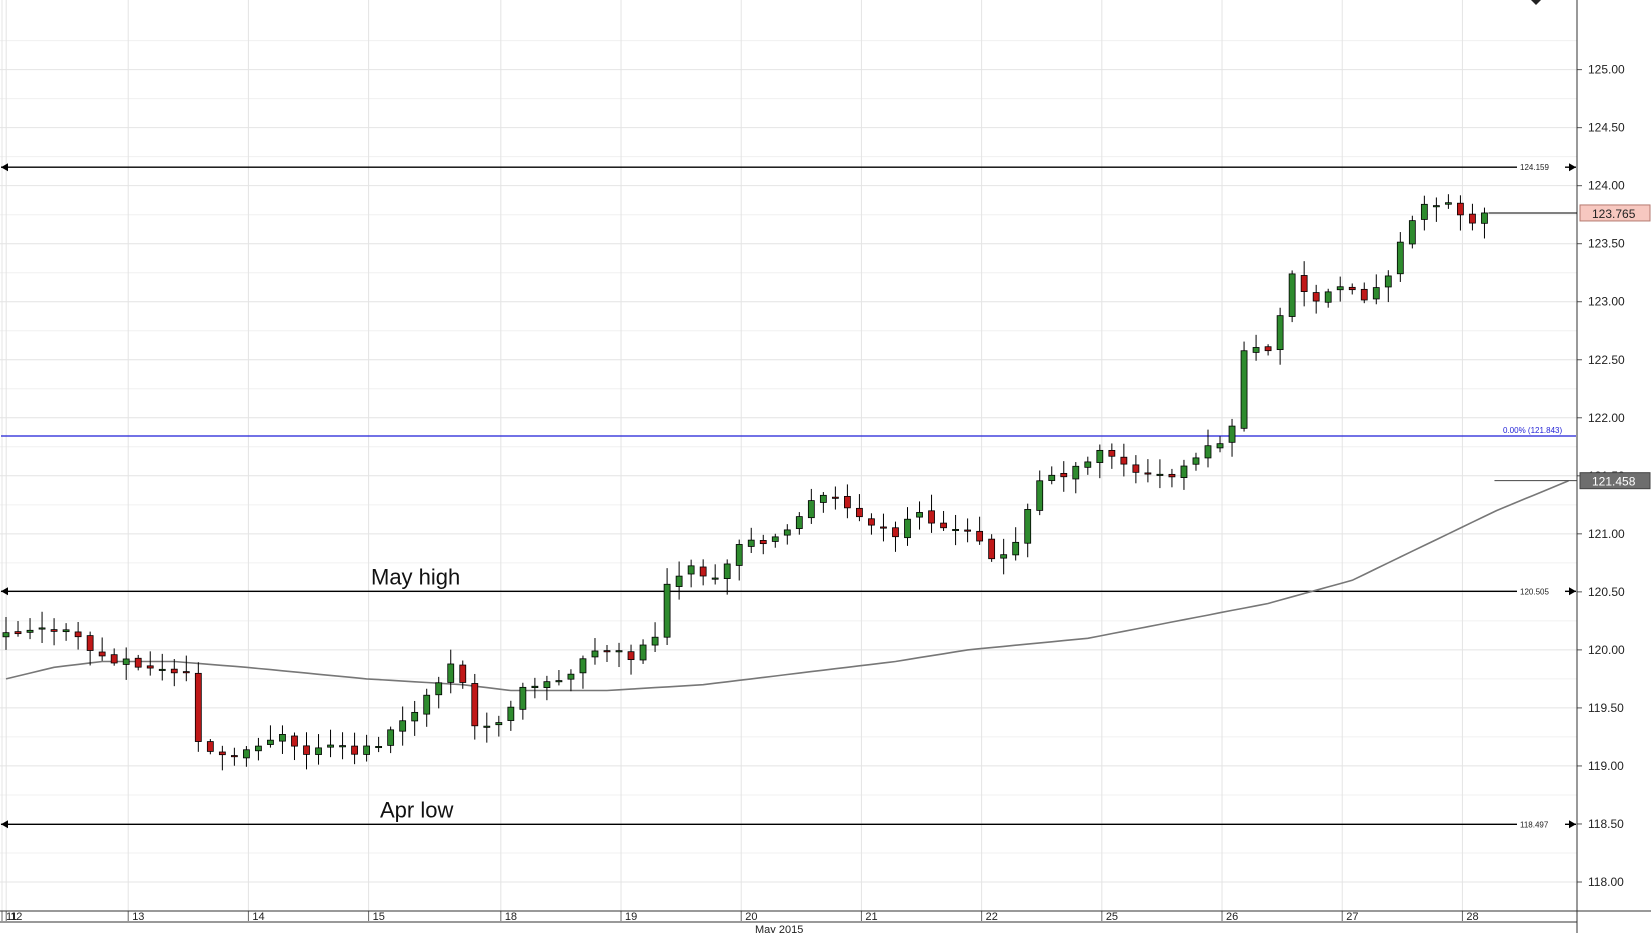  I want to click on date-tick-label: 22, so click(992, 917).